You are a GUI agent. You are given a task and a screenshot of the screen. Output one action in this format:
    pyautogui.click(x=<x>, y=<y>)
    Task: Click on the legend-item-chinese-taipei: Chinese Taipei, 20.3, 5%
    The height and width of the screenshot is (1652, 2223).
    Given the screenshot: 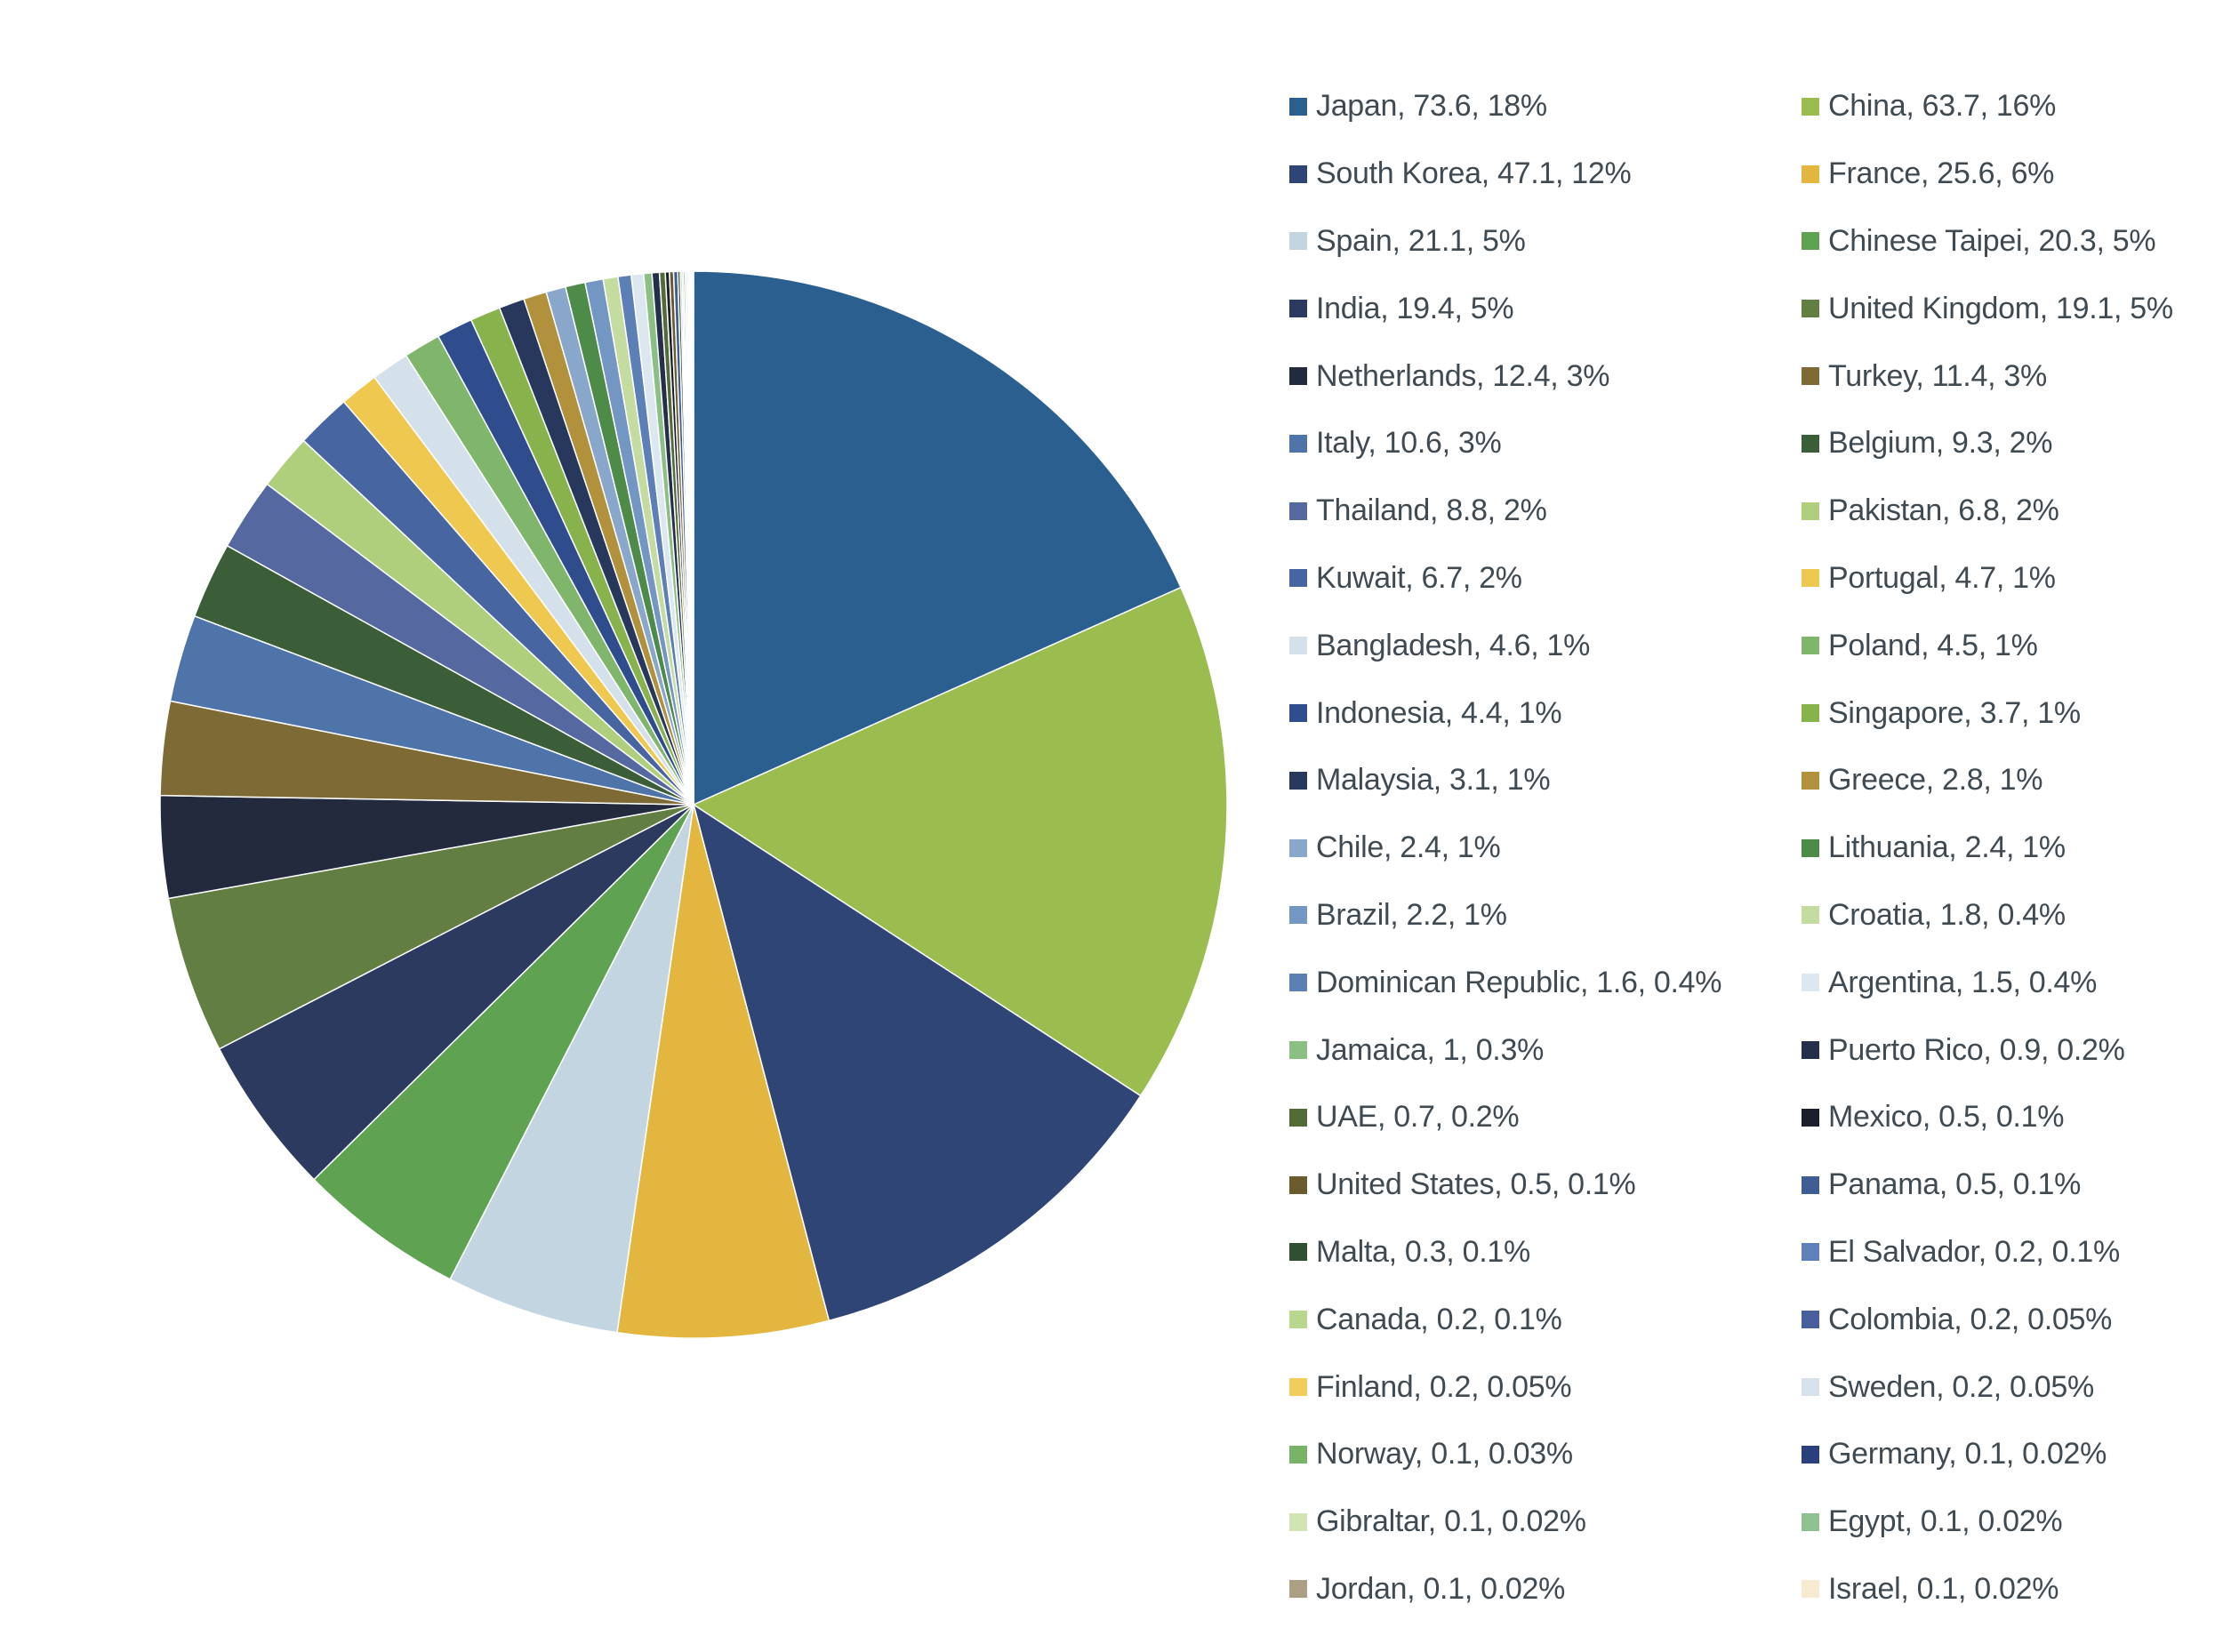 What is the action you would take?
    pyautogui.click(x=2012, y=242)
    